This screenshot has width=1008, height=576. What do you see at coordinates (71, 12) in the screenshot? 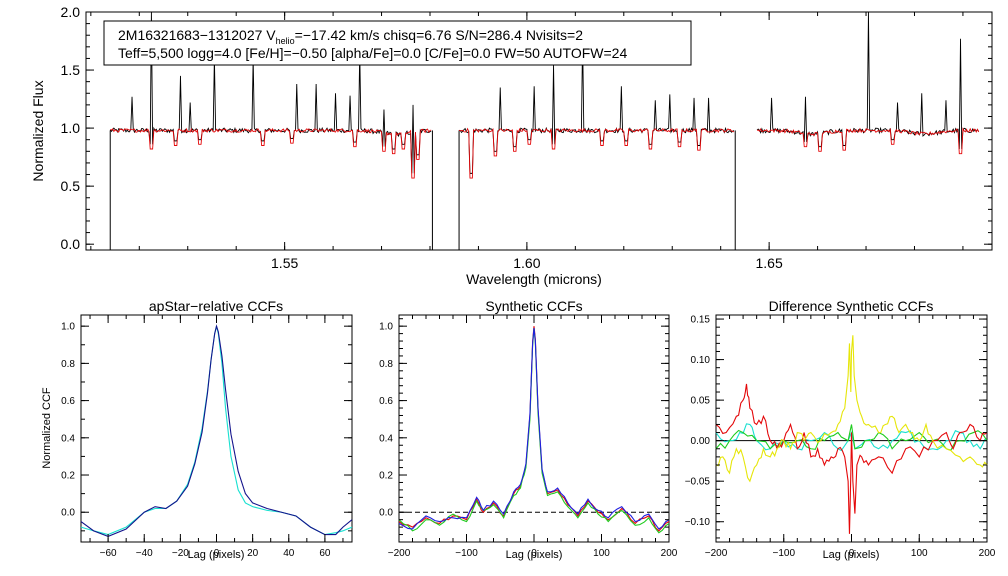
I see `y-tick-label: 2.0` at bounding box center [71, 12].